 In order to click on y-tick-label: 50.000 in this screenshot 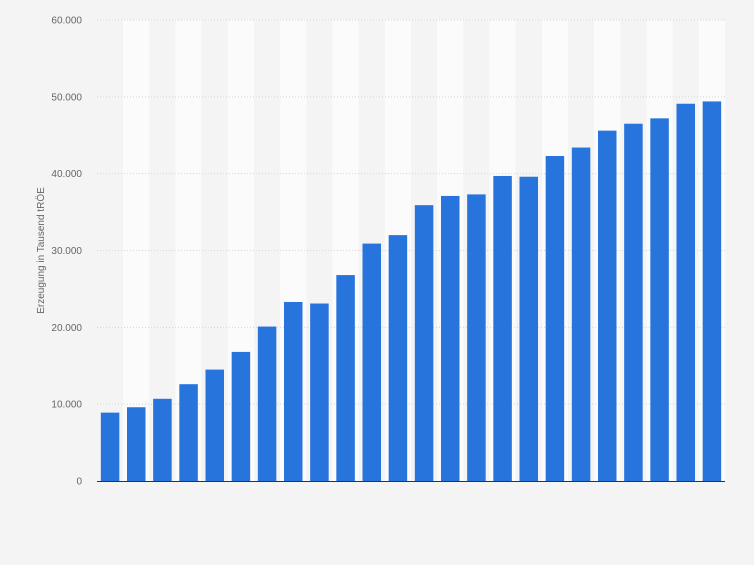, I will do `click(66, 97)`.